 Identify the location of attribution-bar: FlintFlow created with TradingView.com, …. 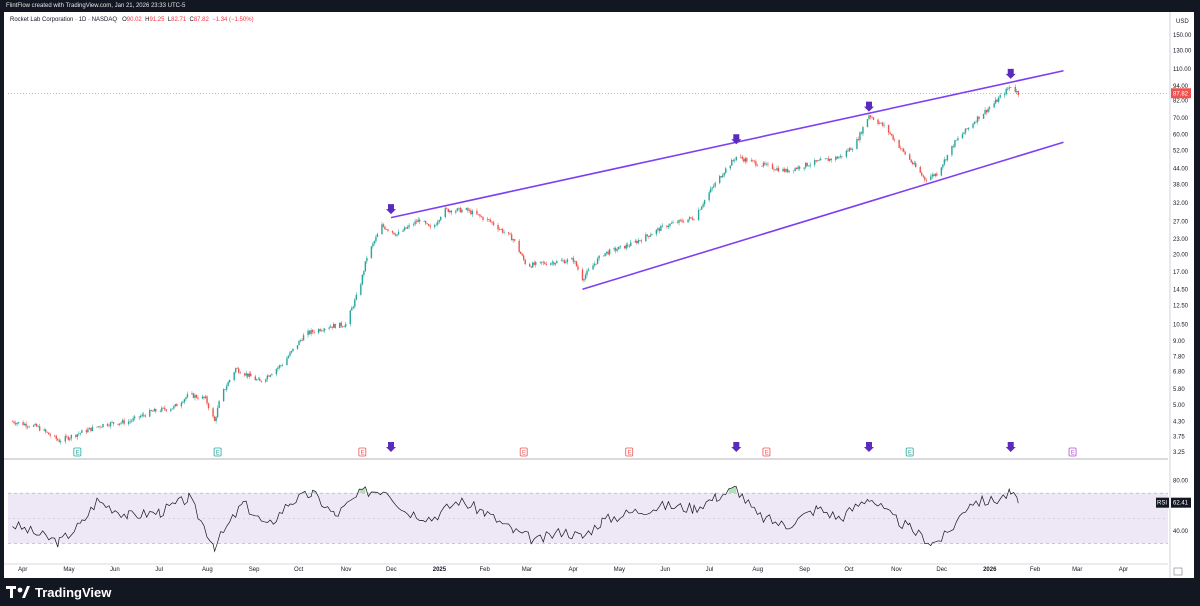
(600, 6).